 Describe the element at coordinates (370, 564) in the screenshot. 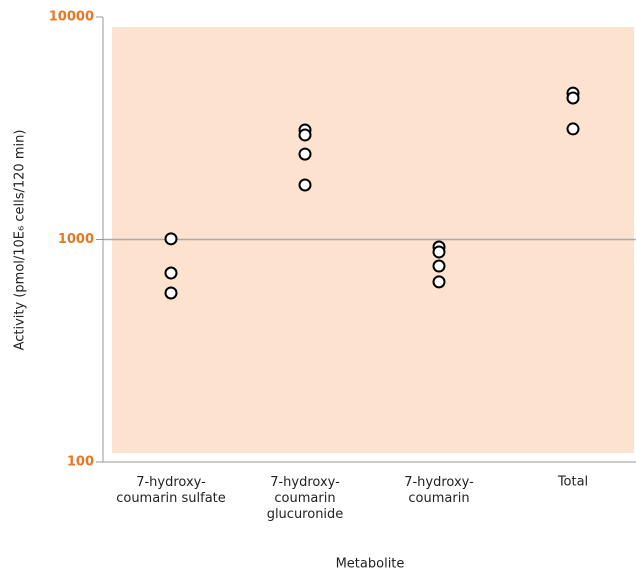

I see `x-axis-label: Metabolite` at that location.